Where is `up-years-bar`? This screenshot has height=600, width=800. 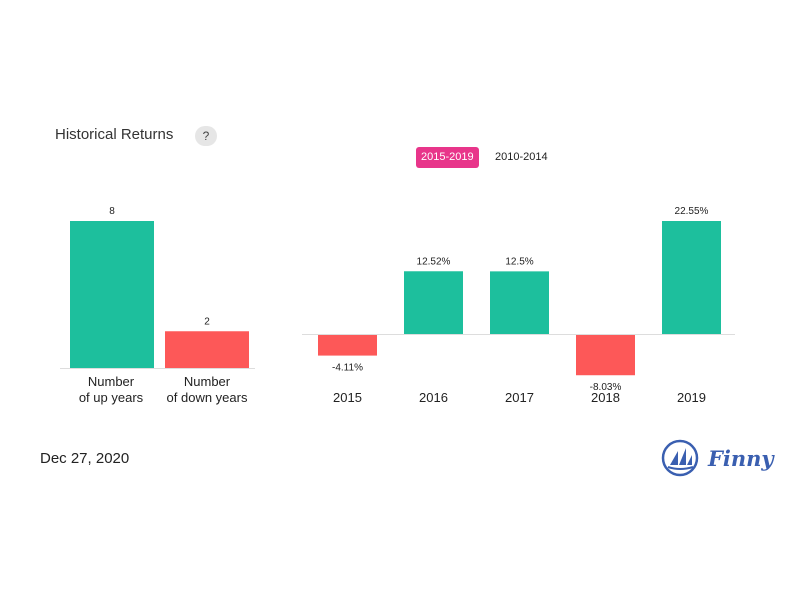
up-years-bar is located at coordinates (112, 294).